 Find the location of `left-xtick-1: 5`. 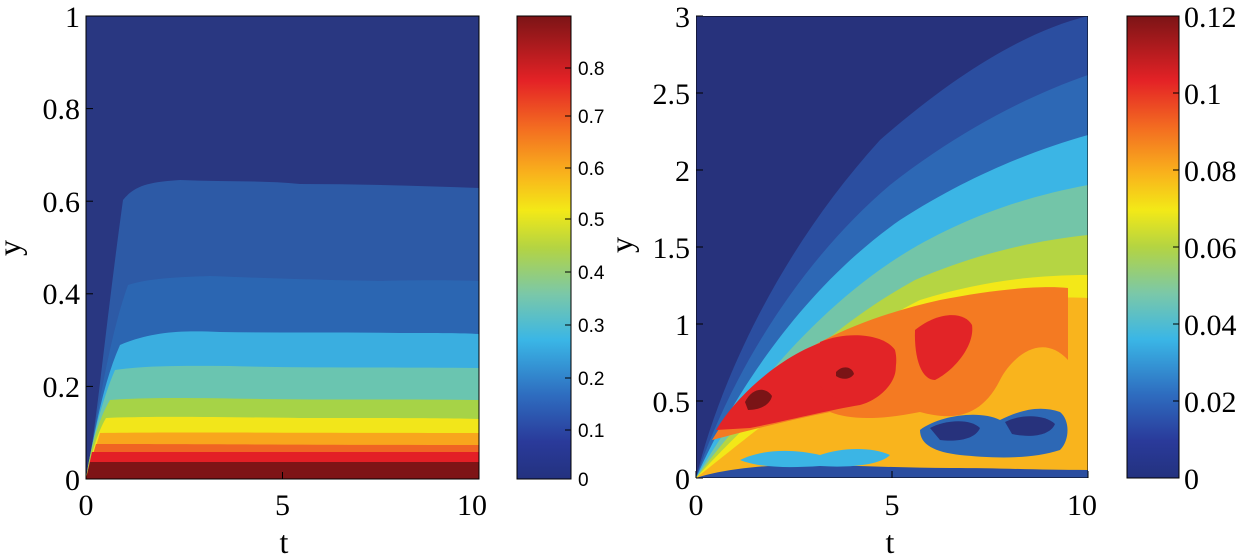

left-xtick-1: 5 is located at coordinates (282, 505).